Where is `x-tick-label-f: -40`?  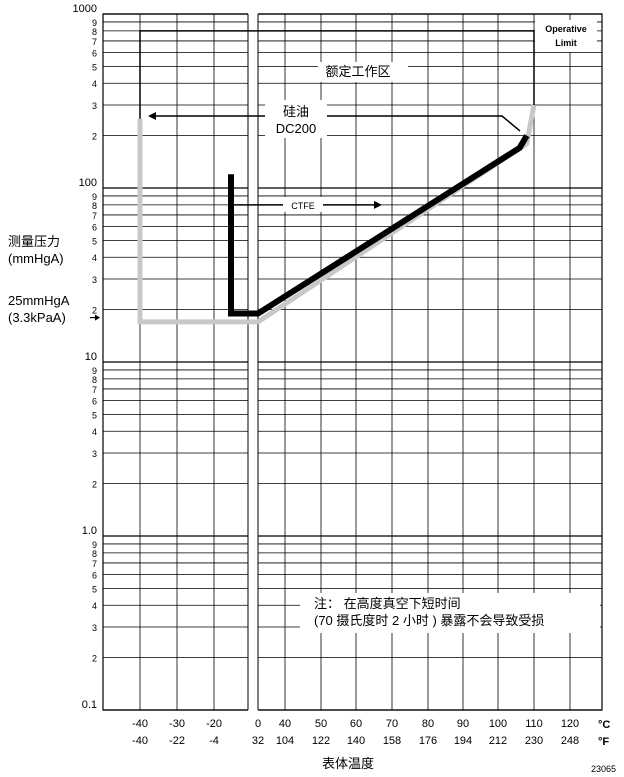 x-tick-label-f: -40 is located at coordinates (140, 741).